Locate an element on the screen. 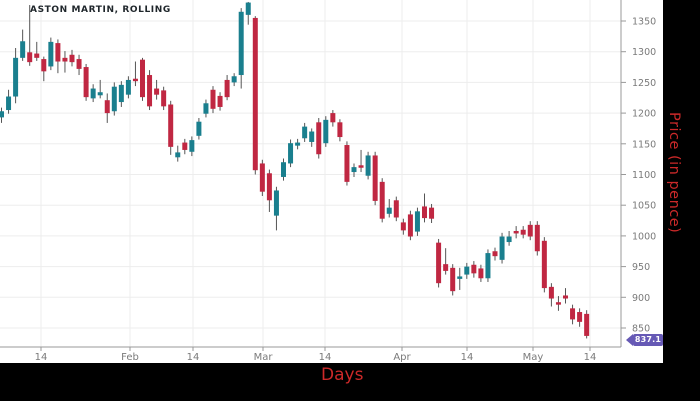 This screenshot has height=401, width=700. x-axis-title: Days is located at coordinates (342, 375).